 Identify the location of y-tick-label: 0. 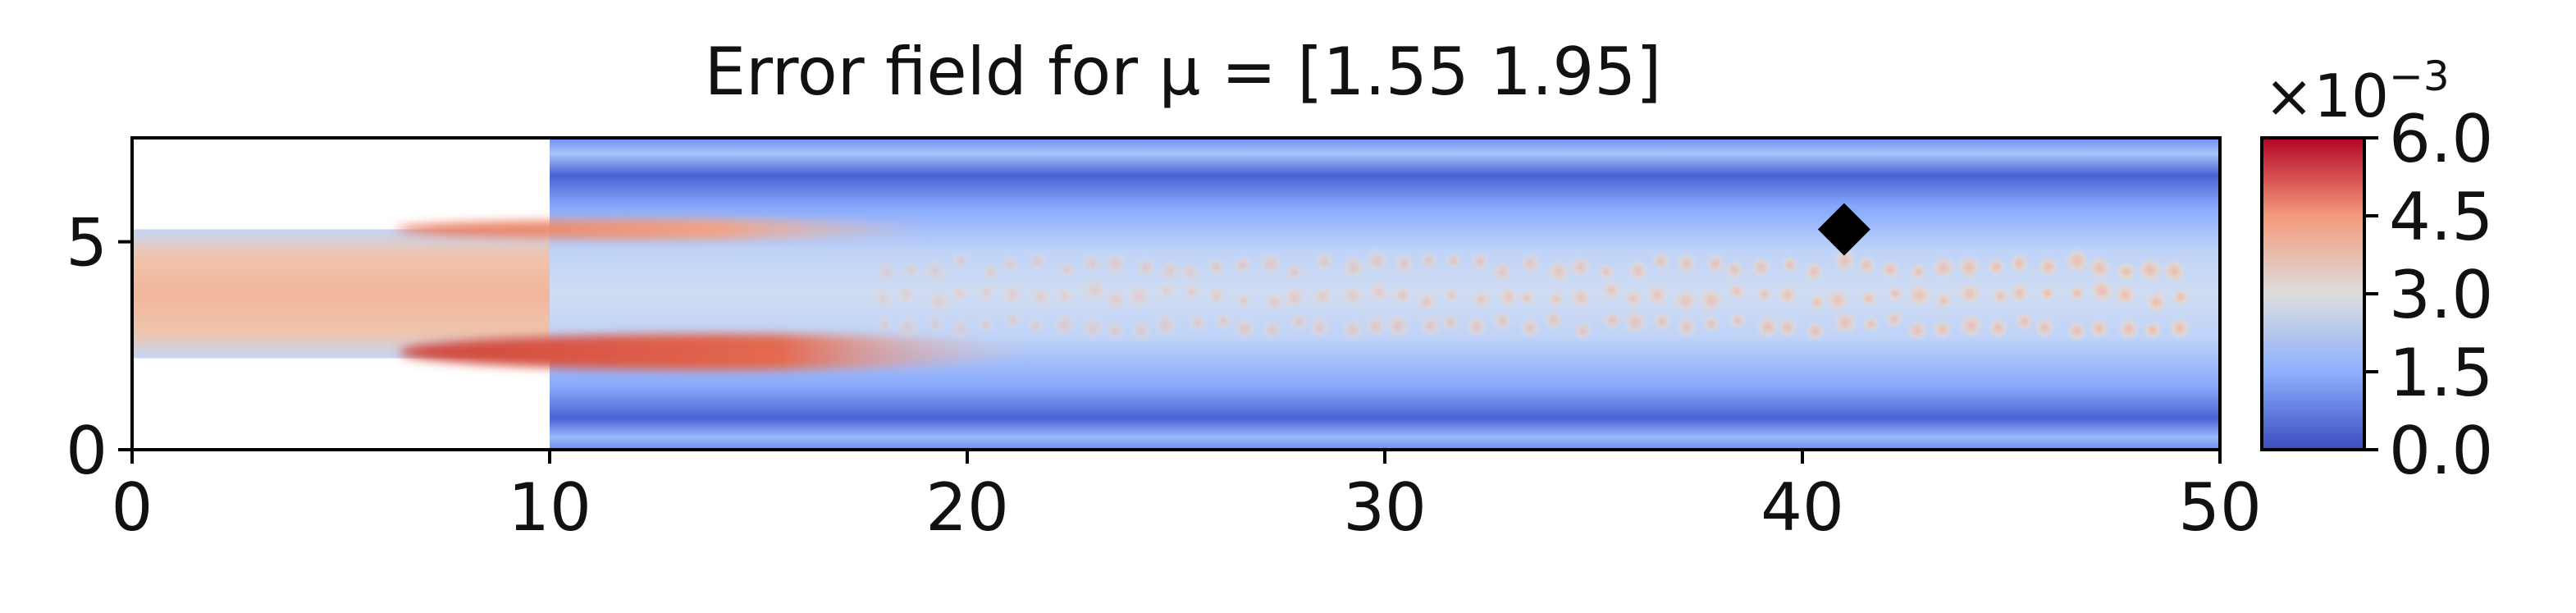
(87, 451).